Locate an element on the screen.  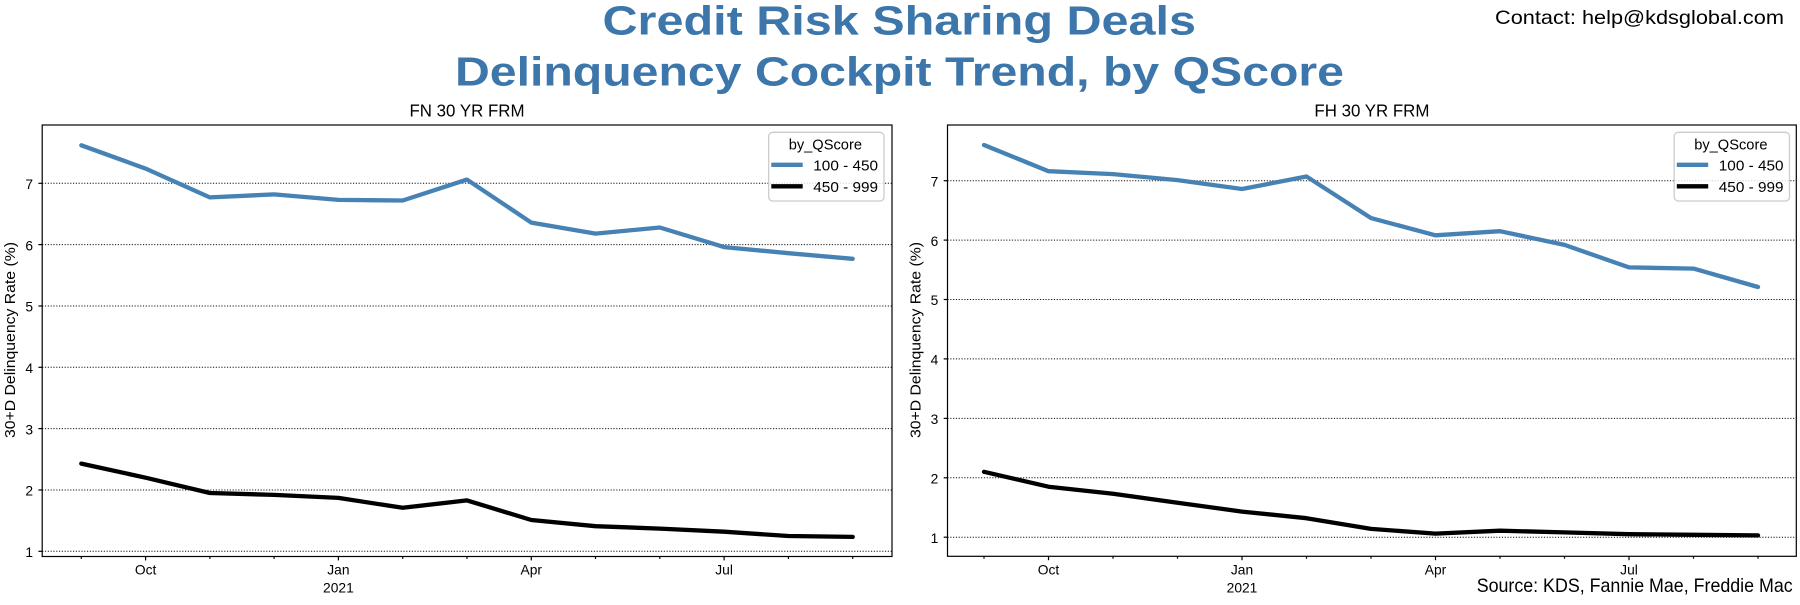
svg-text: Credit Risk Sharing Deals is located at coordinates (900, 22).